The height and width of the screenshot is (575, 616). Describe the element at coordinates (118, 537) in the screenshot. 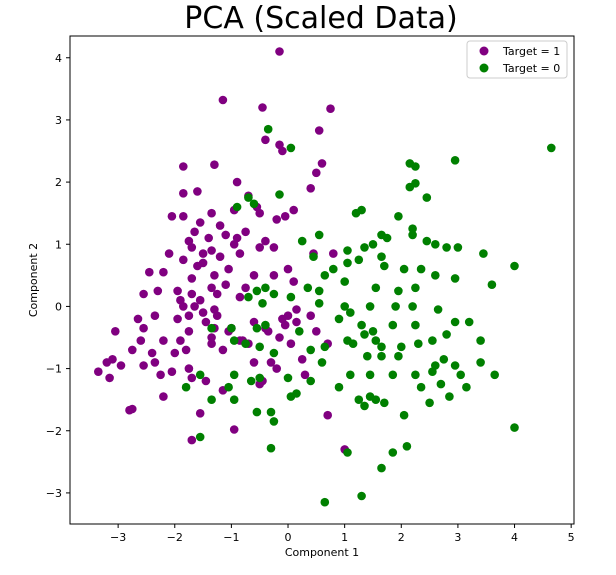

I see `x-tick-label: −3` at that location.